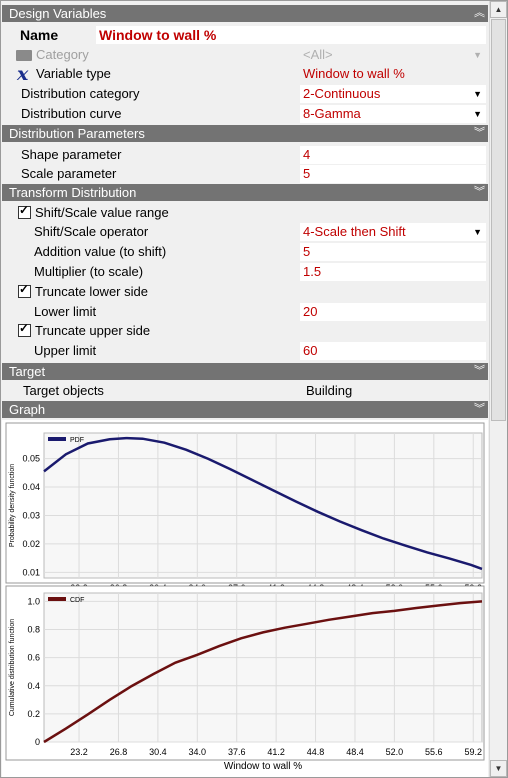 Image resolution: width=508 pixels, height=778 pixels. I want to click on scroll-down-icon: ▼, so click(498, 768).